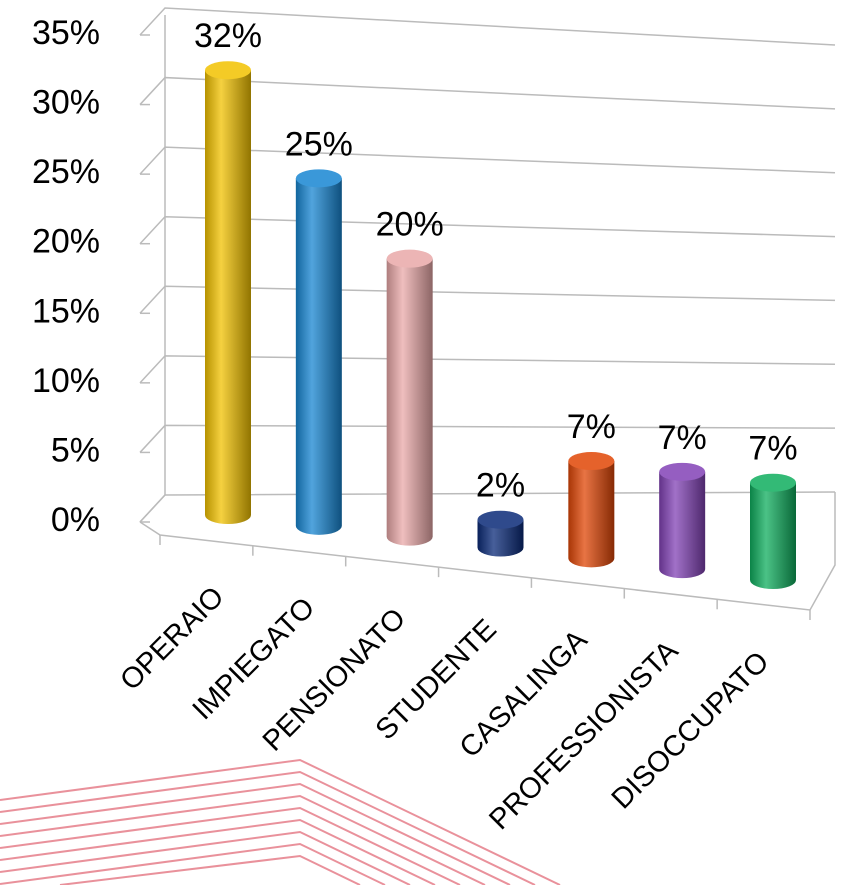  Describe the element at coordinates (66, 242) in the screenshot. I see `y-tick-label: 20%` at that location.